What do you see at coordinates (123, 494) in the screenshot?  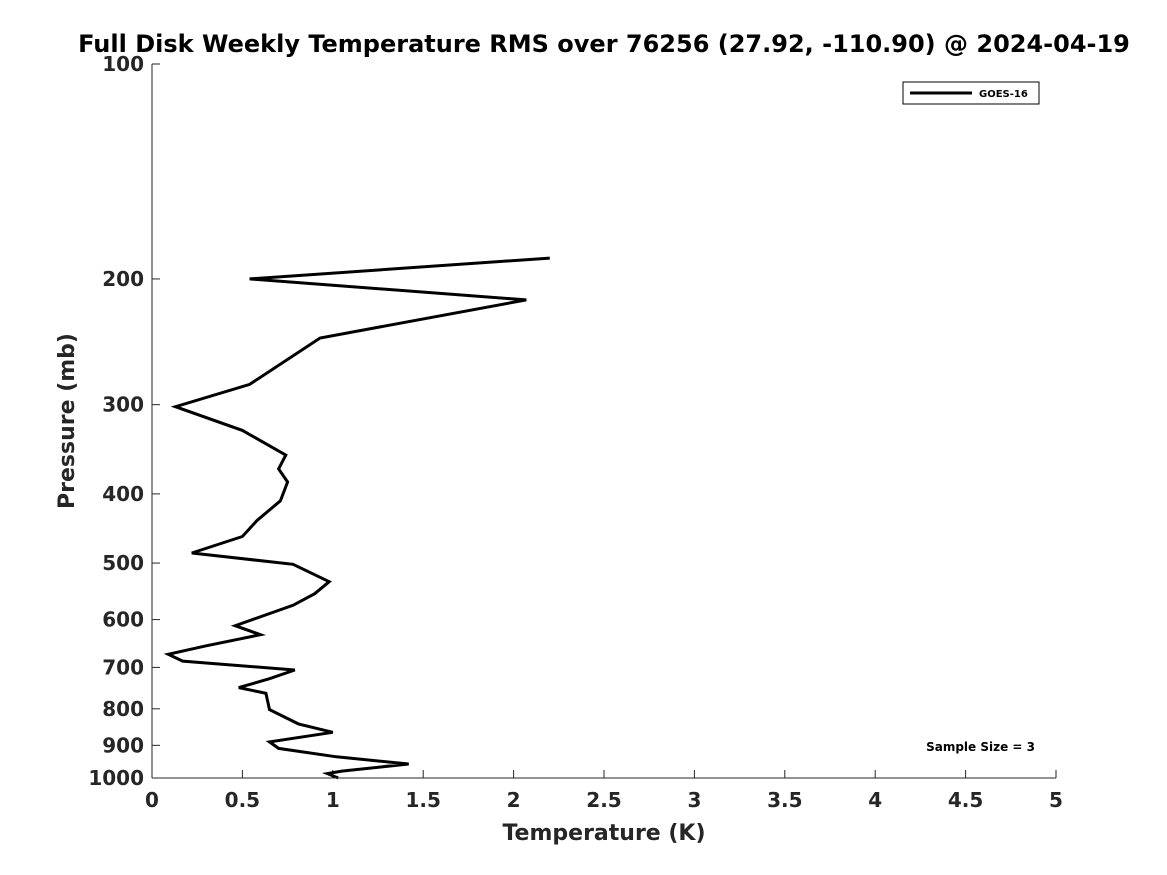 I see `y-tick-label: 400` at bounding box center [123, 494].